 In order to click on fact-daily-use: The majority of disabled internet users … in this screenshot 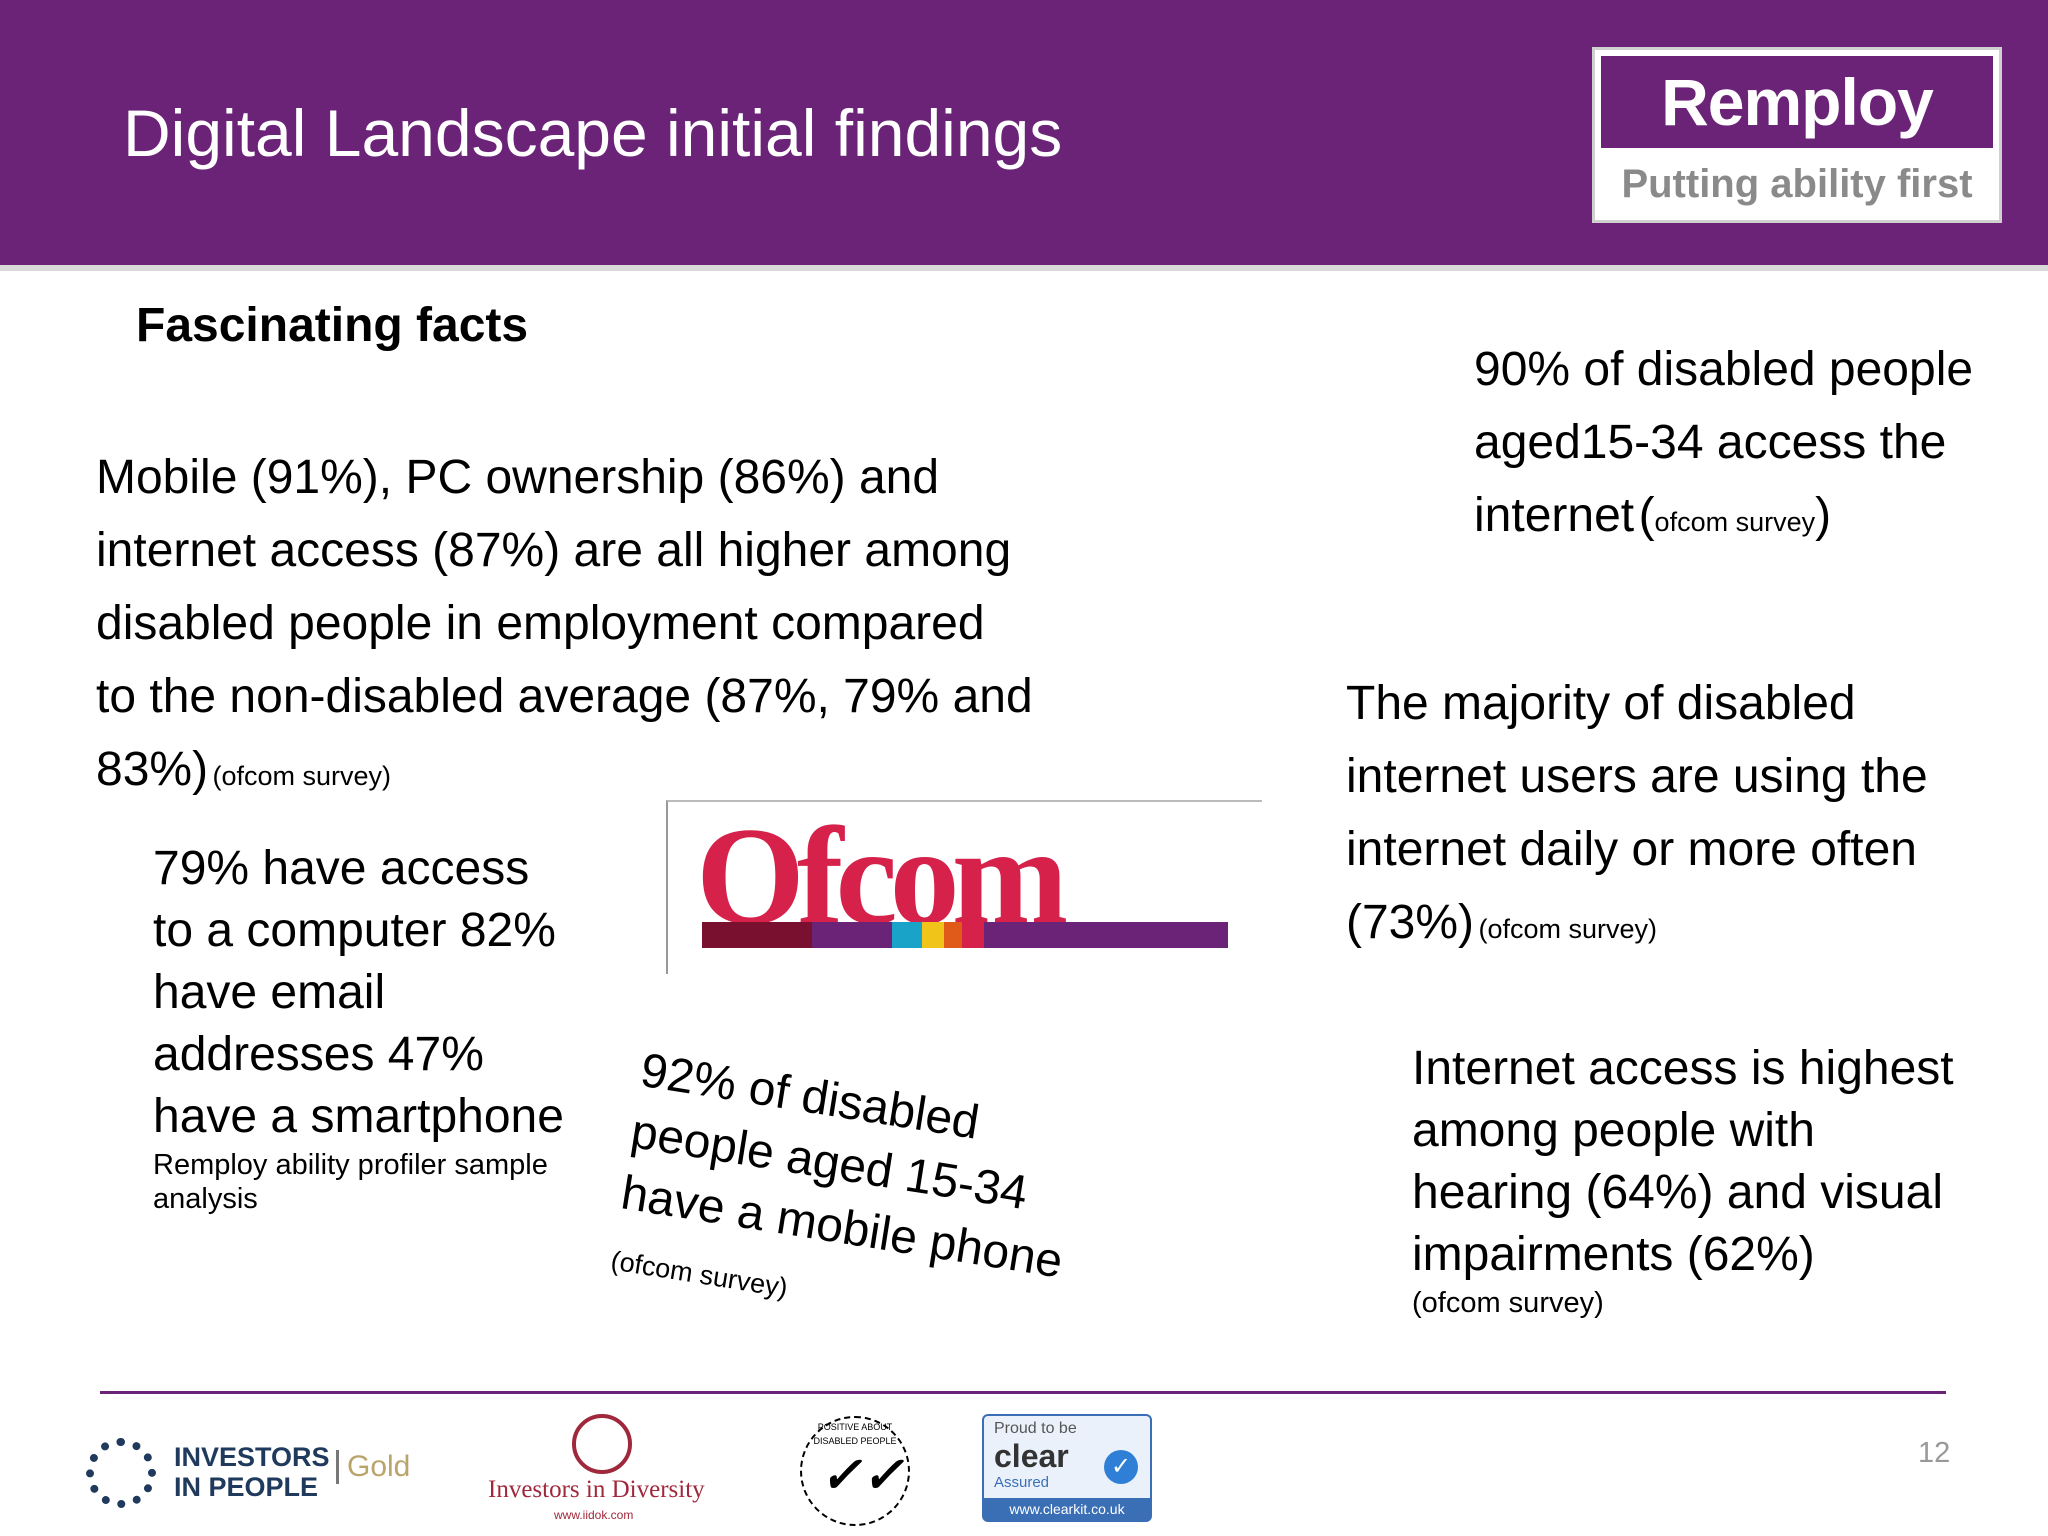, I will do `click(1666, 819)`.